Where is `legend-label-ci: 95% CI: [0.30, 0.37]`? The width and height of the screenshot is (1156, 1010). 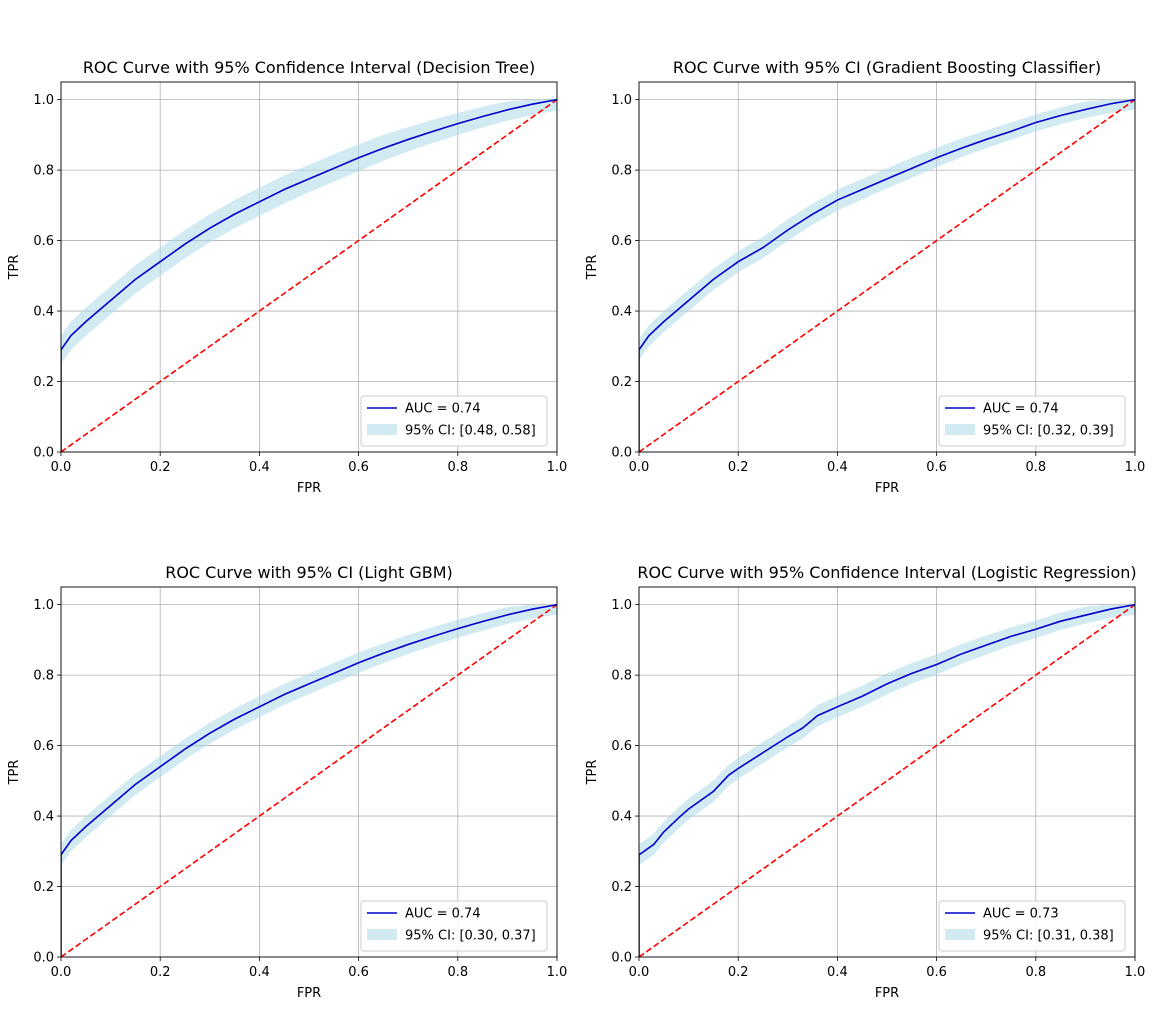 legend-label-ci: 95% CI: [0.30, 0.37] is located at coordinates (470, 936).